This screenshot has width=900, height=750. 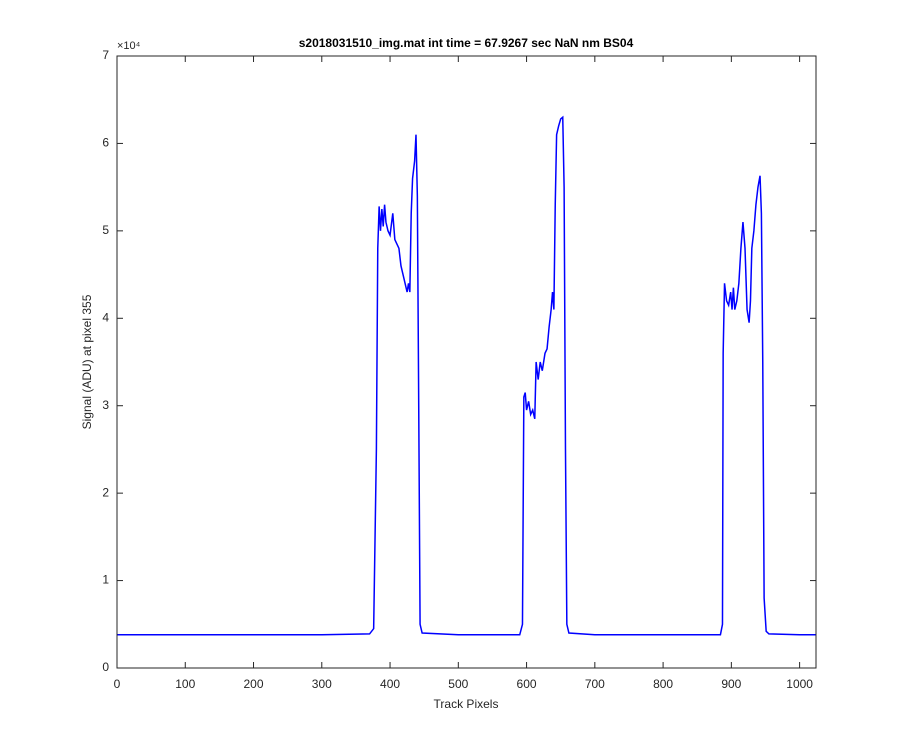 I want to click on y-exponent-label: ×10⁴, so click(x=129, y=46).